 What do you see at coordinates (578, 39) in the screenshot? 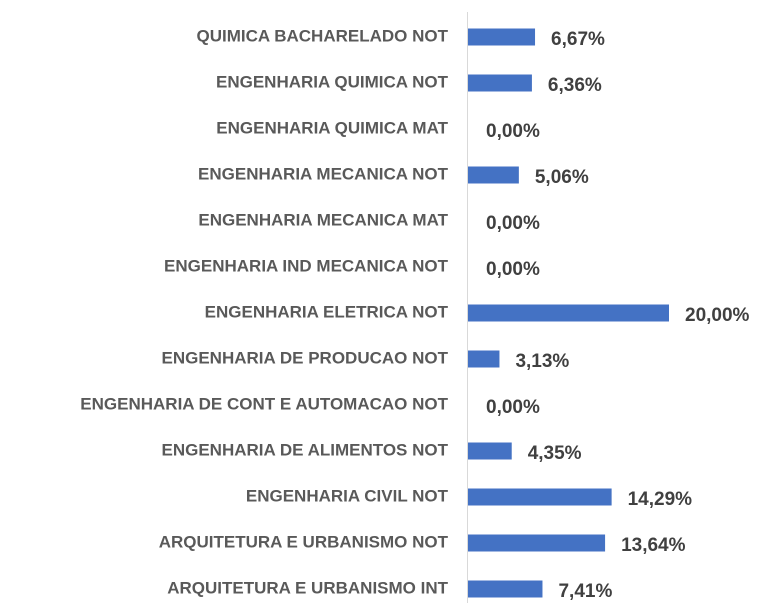
I see `value-label: 6,67%` at bounding box center [578, 39].